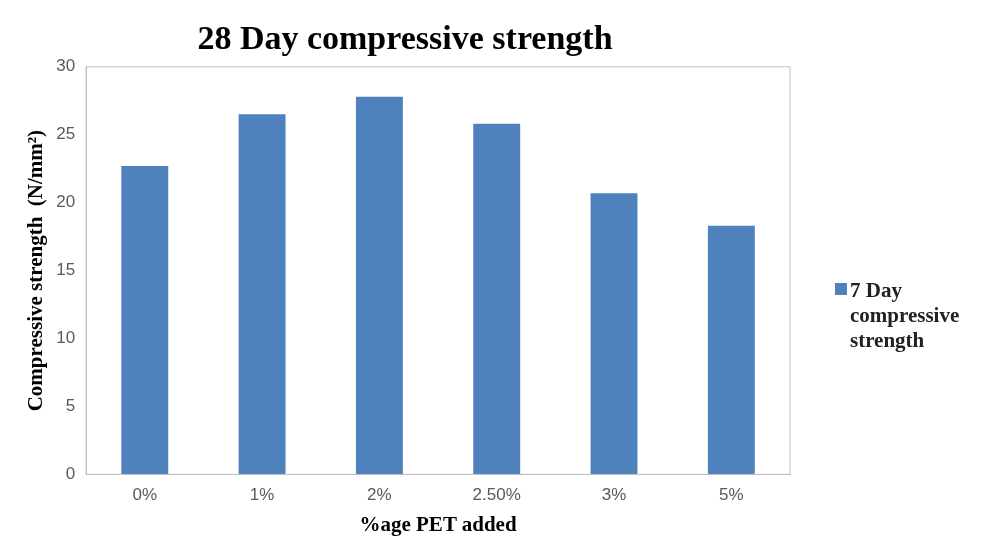 The width and height of the screenshot is (1006, 547). I want to click on x-tick-label: 0%, so click(145, 495).